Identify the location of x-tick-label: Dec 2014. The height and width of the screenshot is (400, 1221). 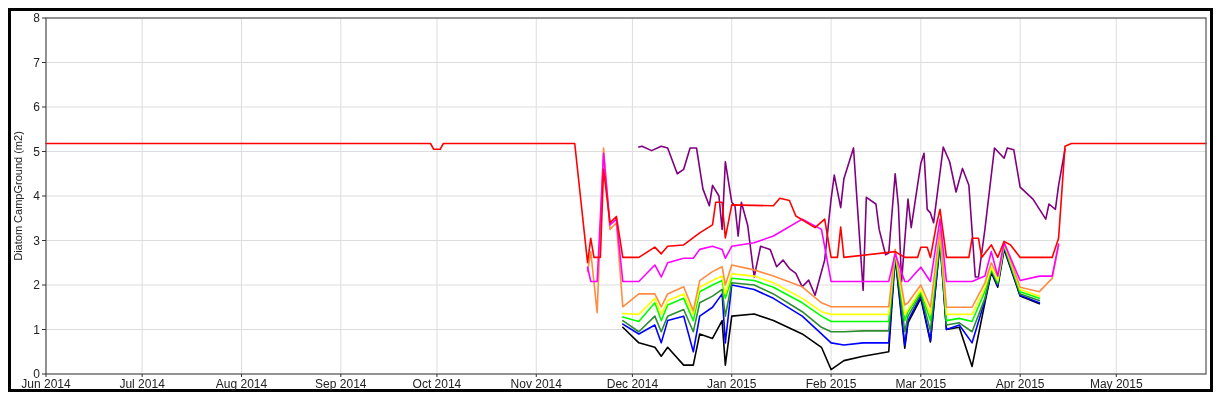
(632, 384).